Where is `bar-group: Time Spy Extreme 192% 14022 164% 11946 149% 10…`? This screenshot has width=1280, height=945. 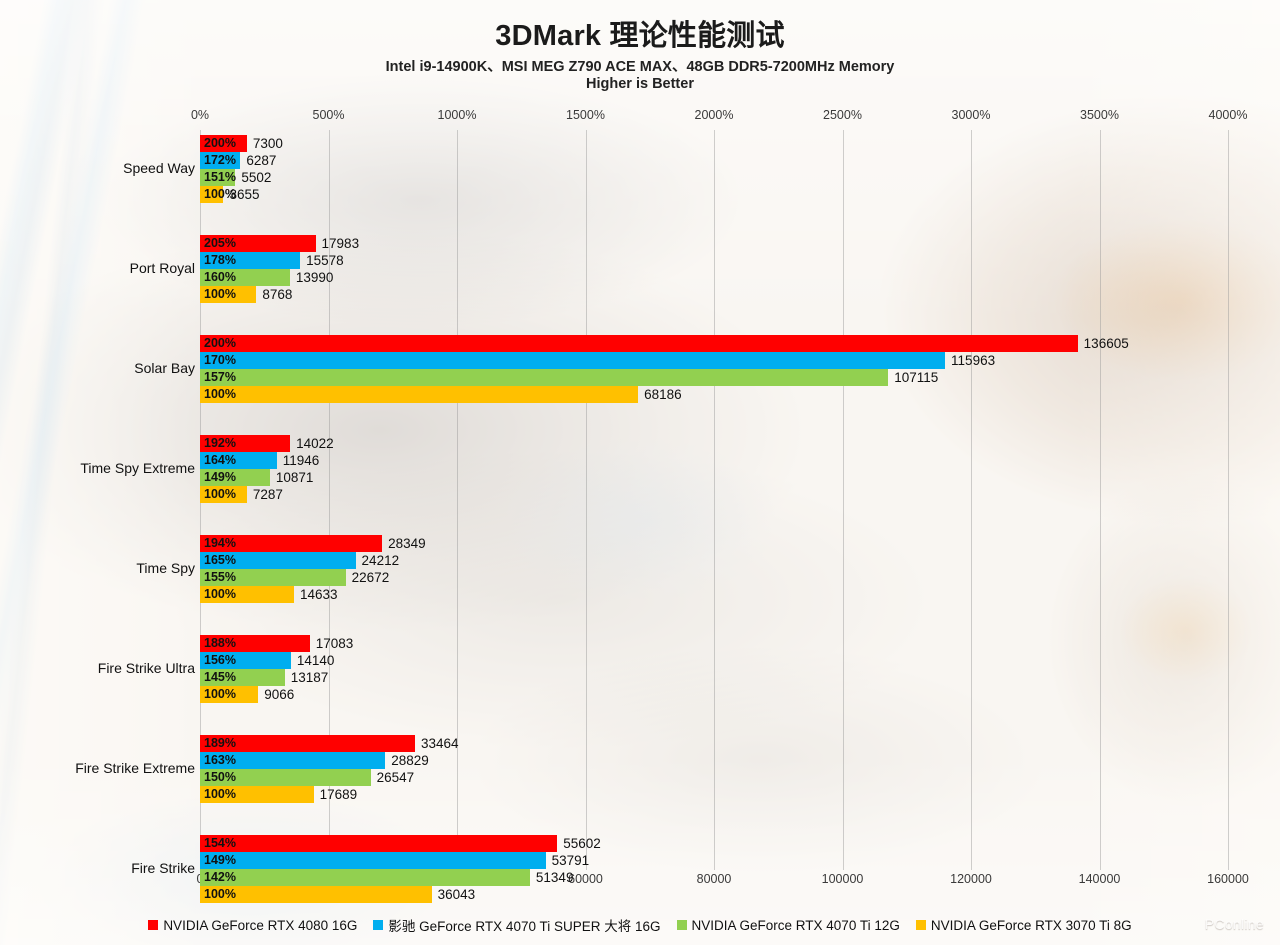
bar-group: Time Spy Extreme 192% 14022 164% 11946 149% 10… is located at coordinates (640, 469).